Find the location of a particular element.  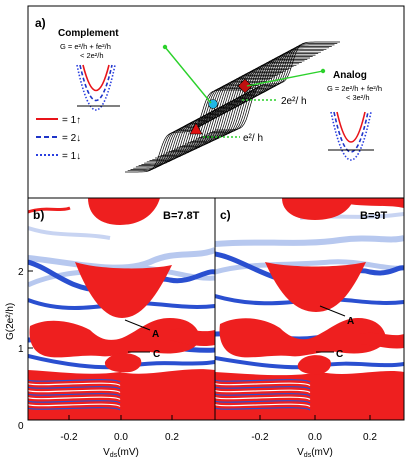

spin-legend: = 1↑ = 2↓ = 1↓ is located at coordinates (58, 138).